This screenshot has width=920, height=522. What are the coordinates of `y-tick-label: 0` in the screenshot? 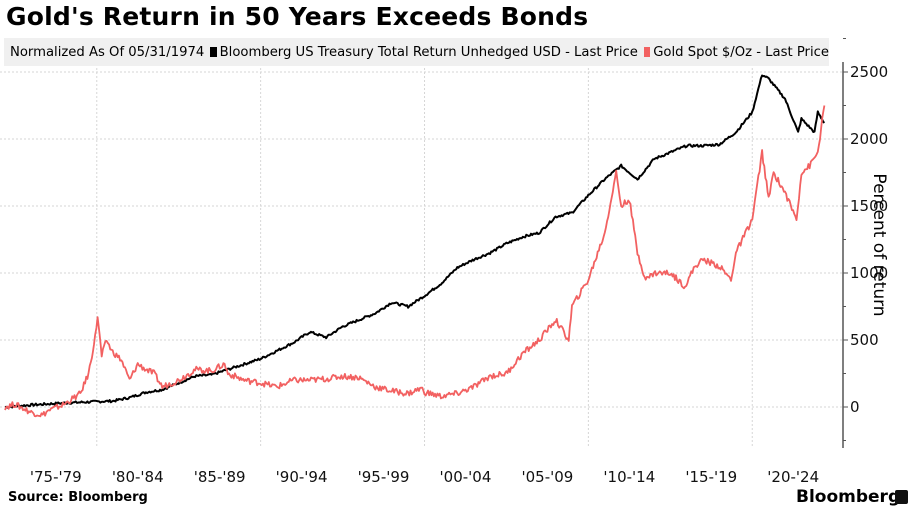 It's located at (855, 407).